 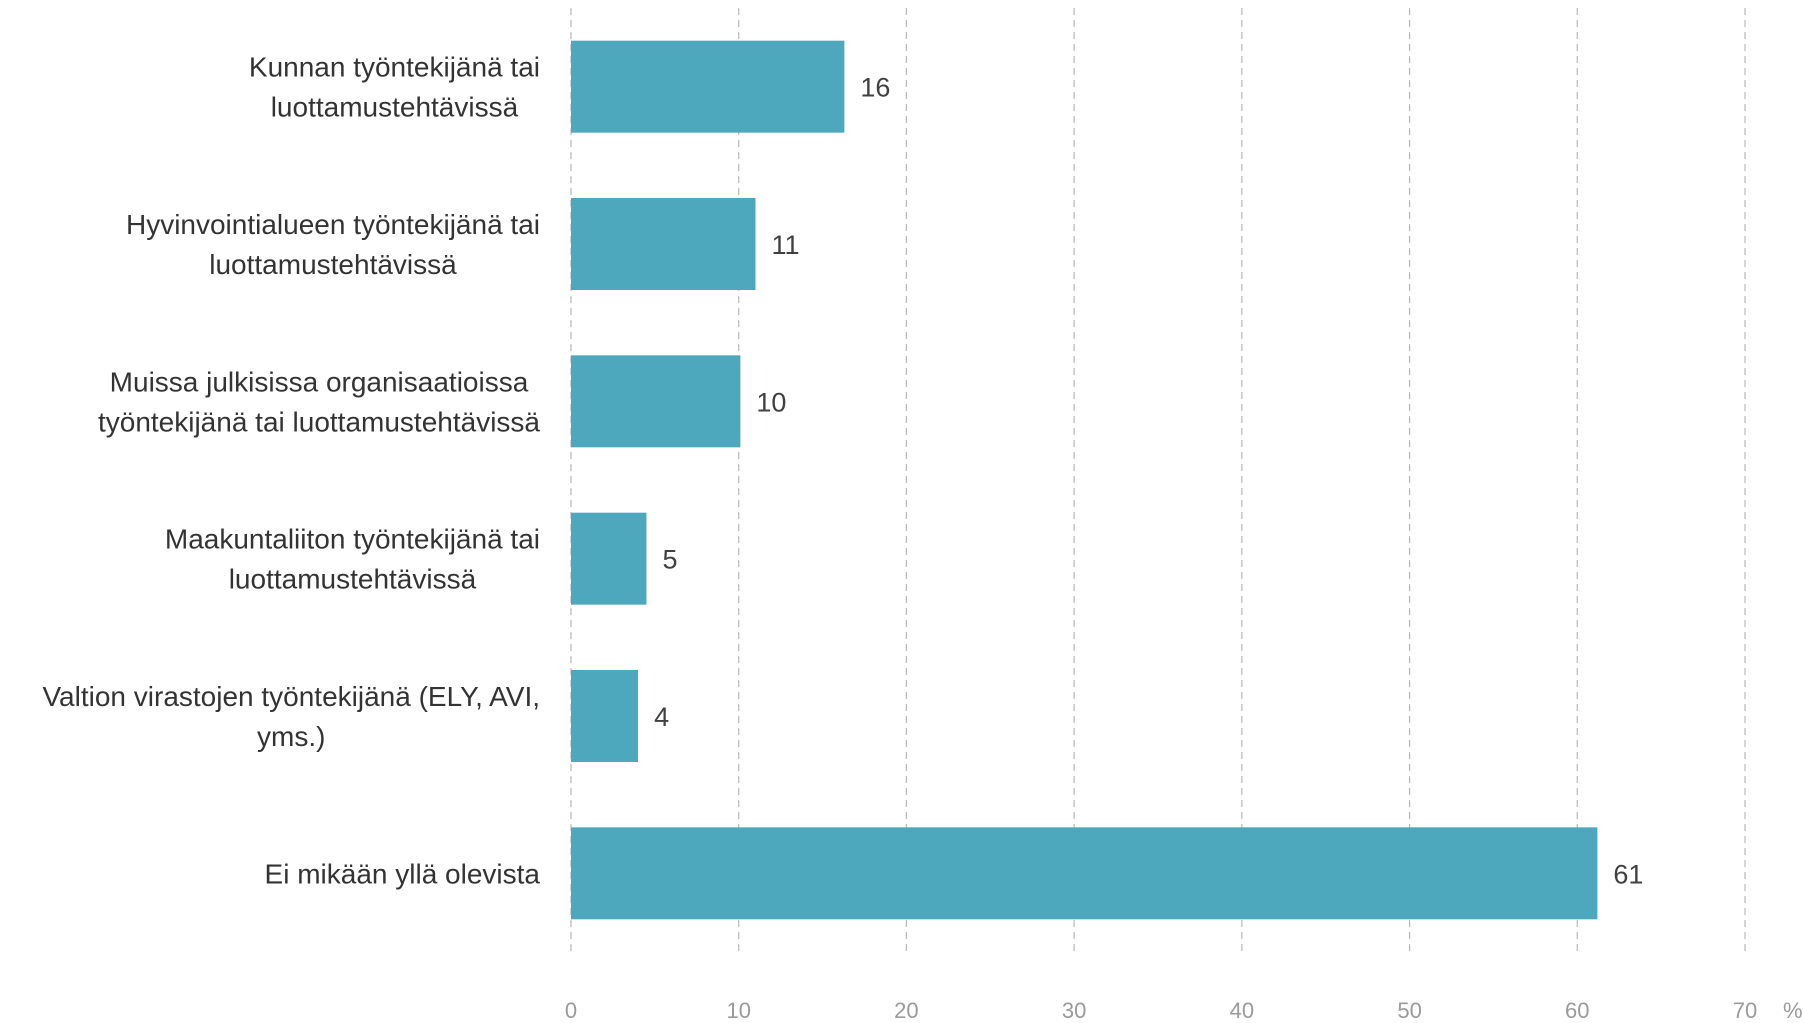 I want to click on x-tick-label: 70, so click(x=1745, y=1010).